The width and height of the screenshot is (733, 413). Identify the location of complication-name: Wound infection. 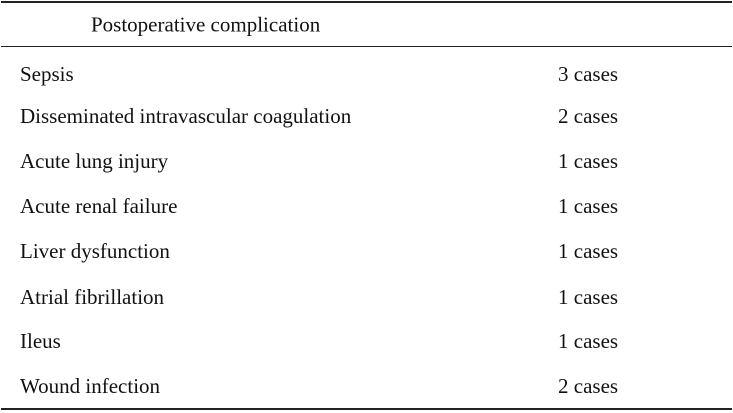
(90, 386).